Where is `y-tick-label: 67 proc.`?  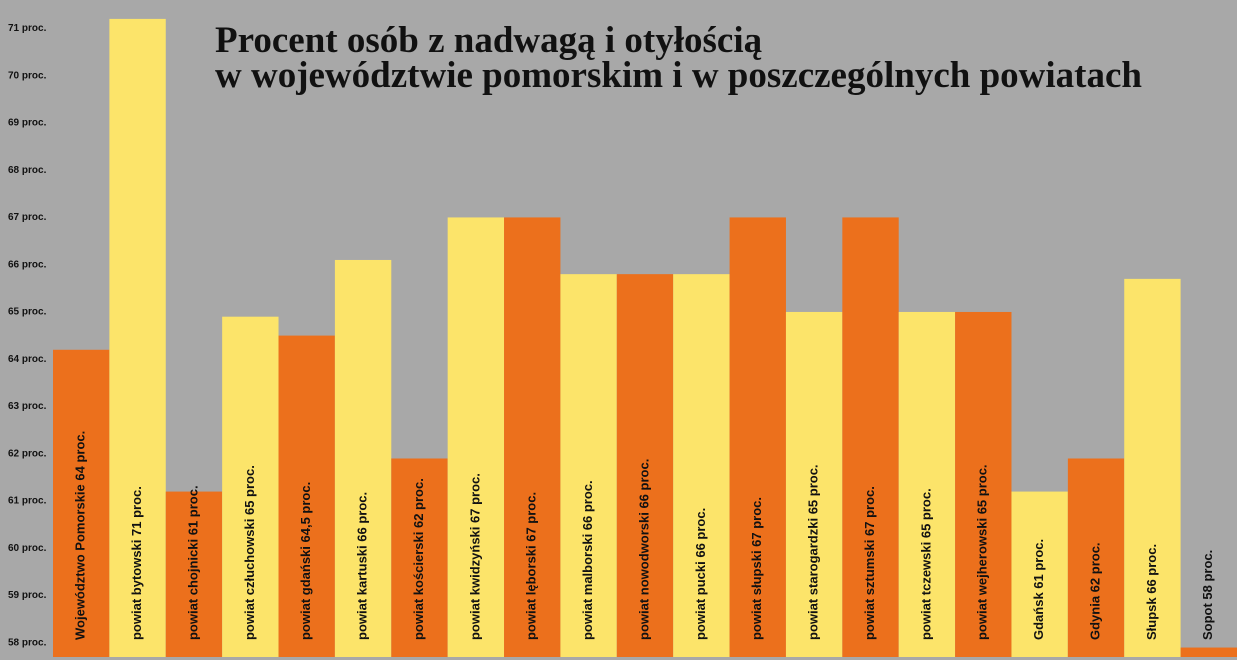 y-tick-label: 67 proc. is located at coordinates (27, 217).